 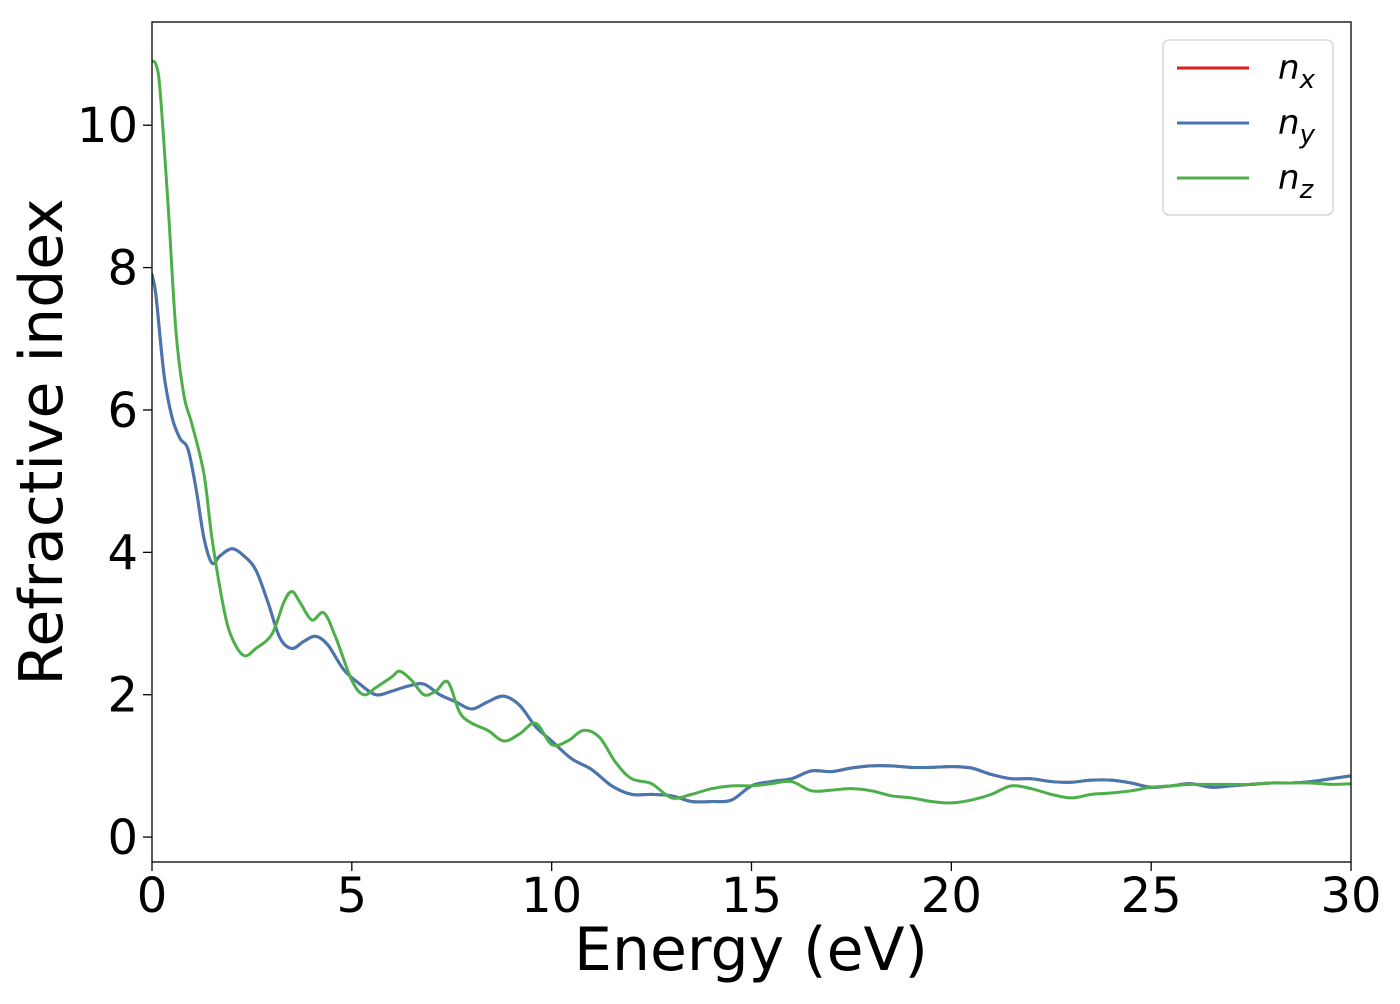 What do you see at coordinates (152, 896) in the screenshot?
I see `x-tick-label: 0` at bounding box center [152, 896].